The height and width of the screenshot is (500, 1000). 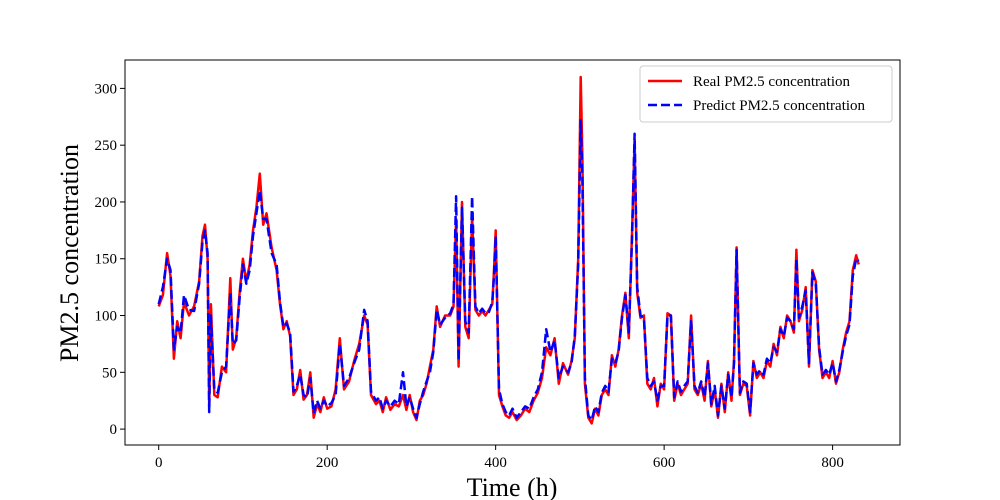 I want to click on y-axis: 0 50 100 150 200 250 300, so click(x=110, y=259).